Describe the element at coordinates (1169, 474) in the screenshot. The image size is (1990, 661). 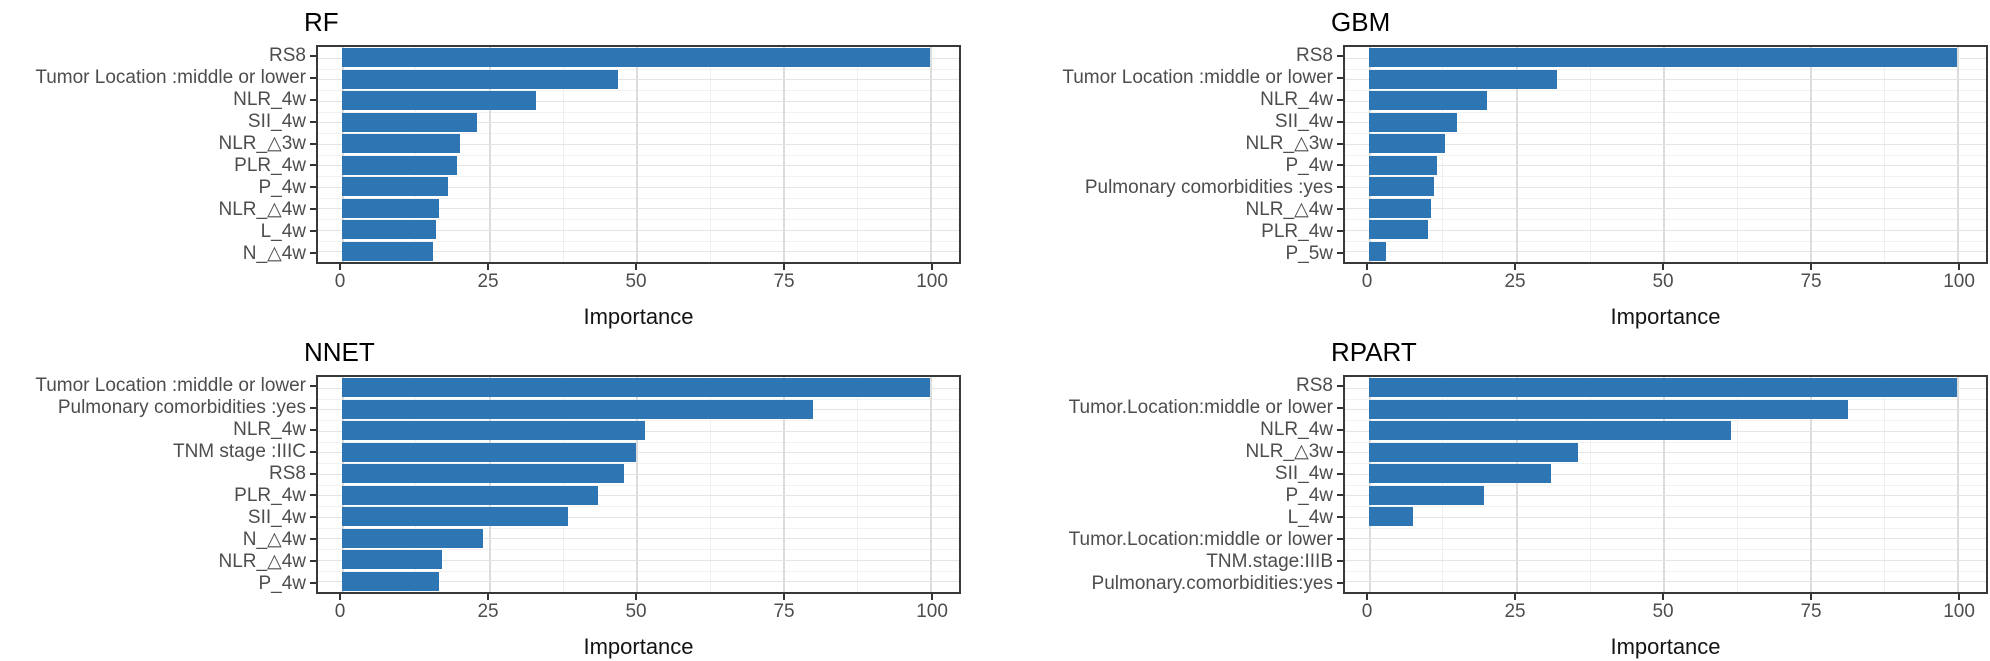
I see `y-axis-row: SII_4w` at that location.